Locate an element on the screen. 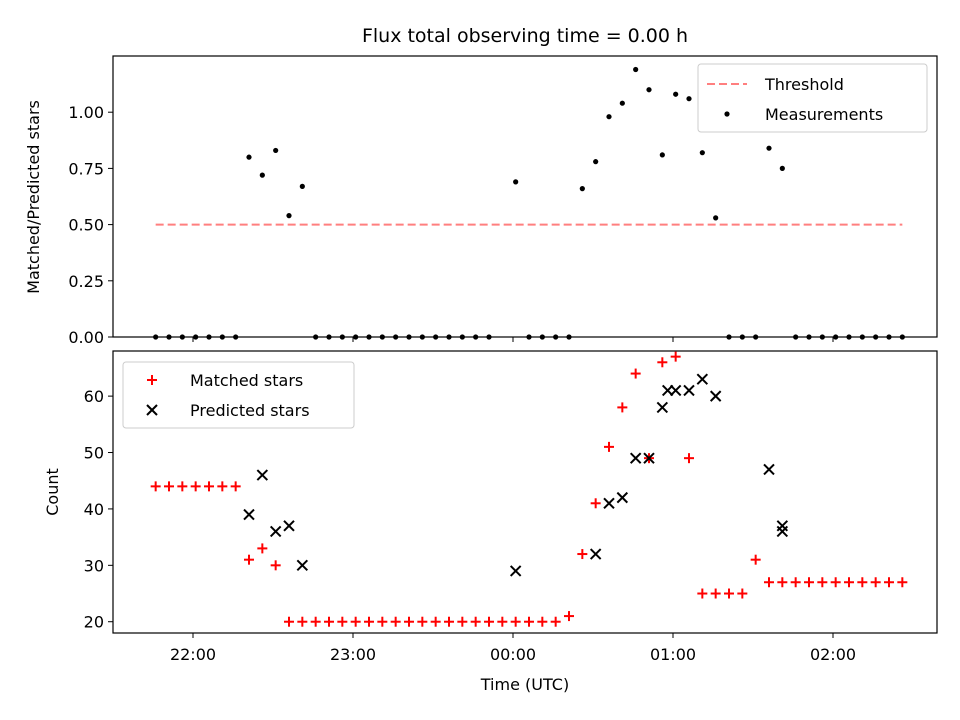  bottom-y-tick-label: 40 is located at coordinates (94, 509).